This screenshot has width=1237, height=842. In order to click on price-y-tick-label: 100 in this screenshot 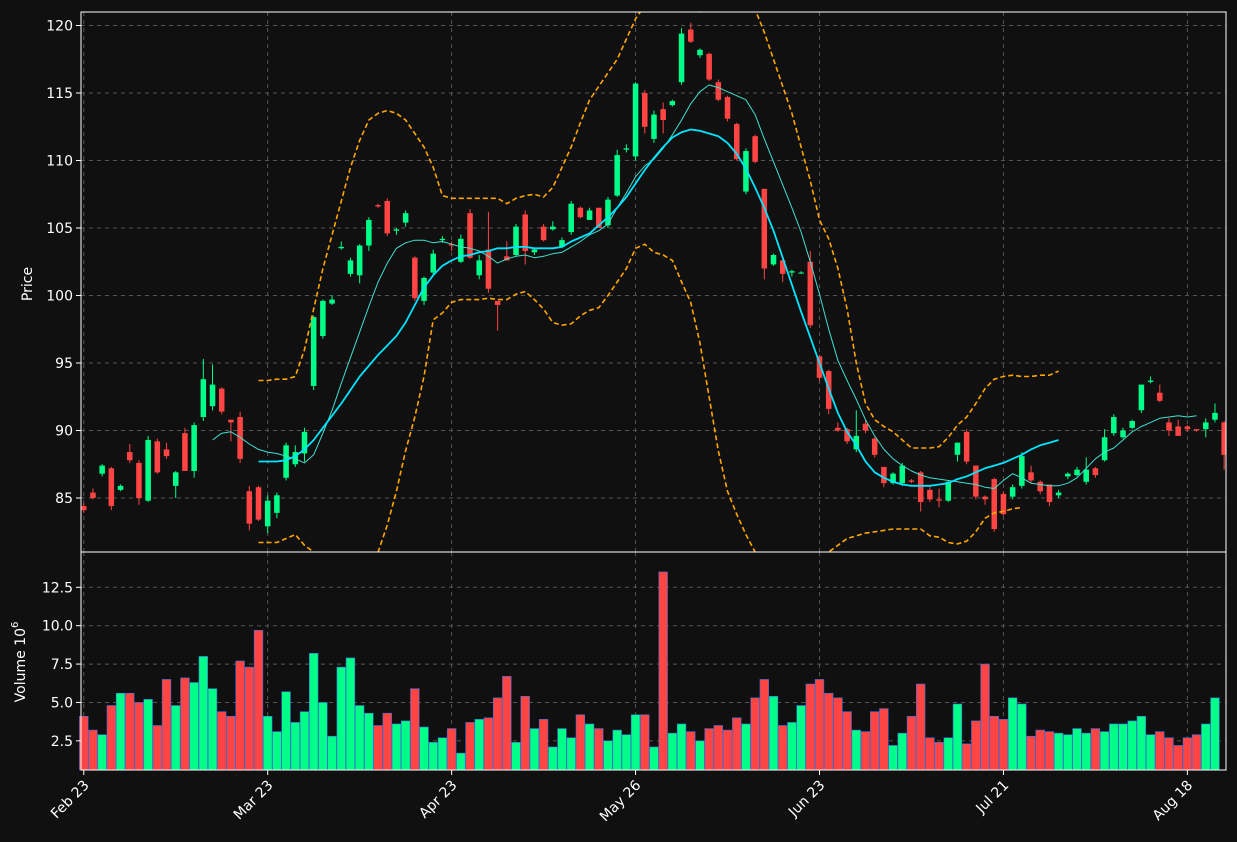, I will do `click(59, 297)`.